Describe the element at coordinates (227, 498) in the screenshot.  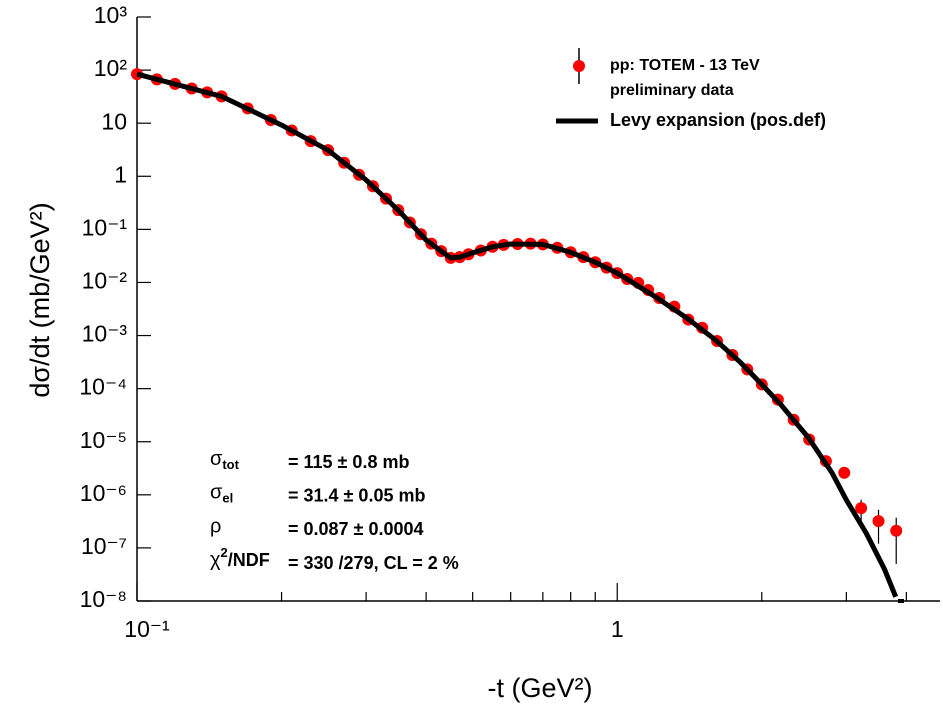
I see `annotation-subscript: el` at that location.